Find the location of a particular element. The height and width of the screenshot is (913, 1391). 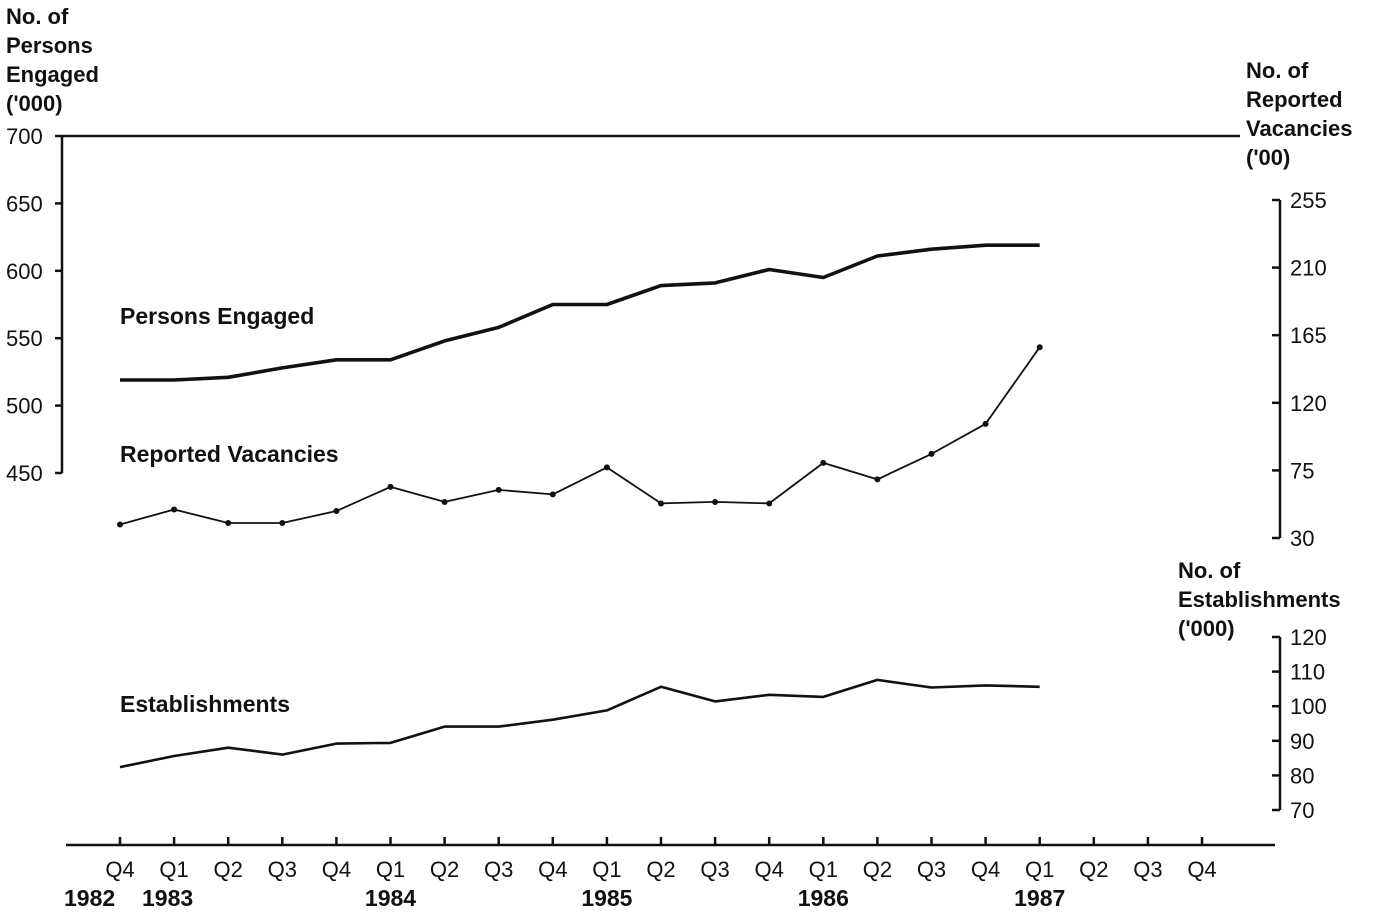

x-year-label: 1987 is located at coordinates (1039, 898).